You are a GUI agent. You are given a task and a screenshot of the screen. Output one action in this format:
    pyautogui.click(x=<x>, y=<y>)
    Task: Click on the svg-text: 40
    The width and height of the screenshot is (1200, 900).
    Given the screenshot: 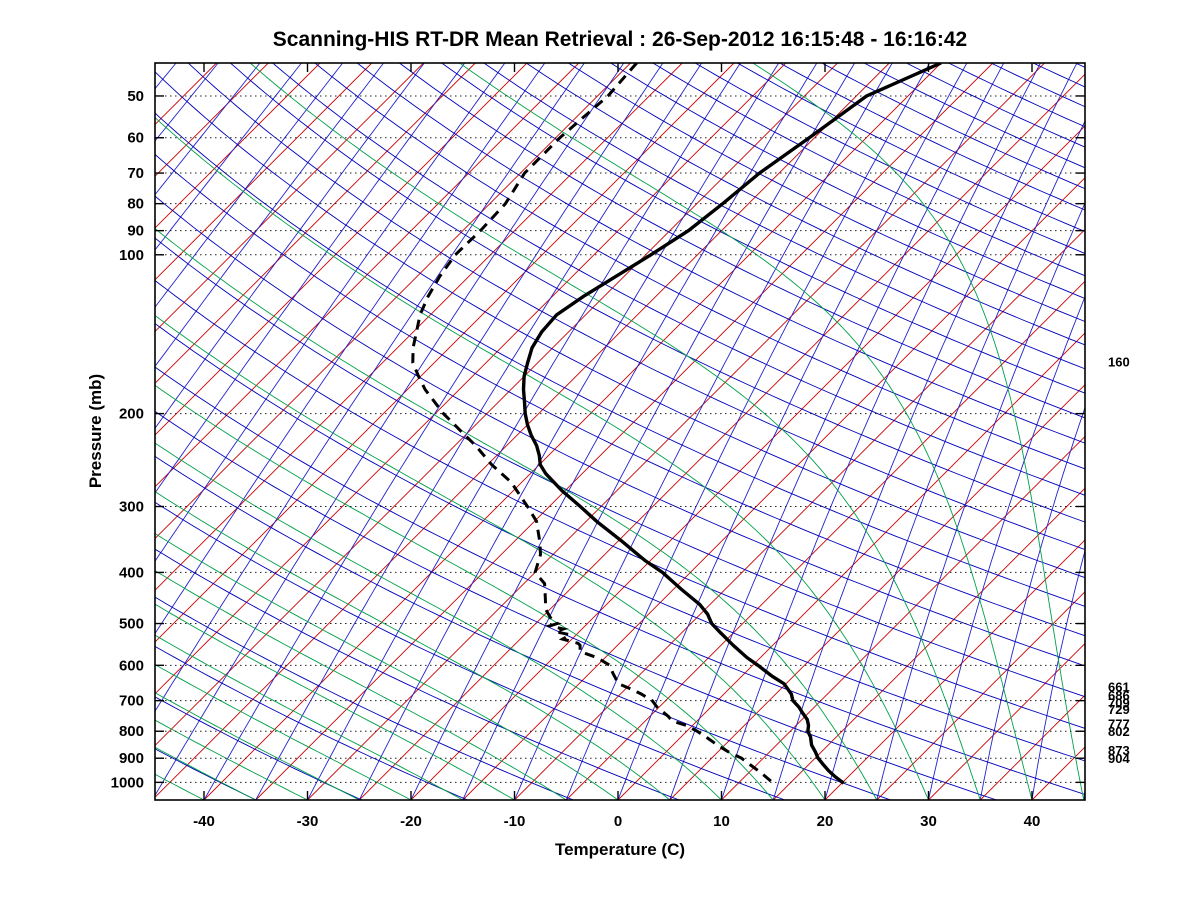 What is the action you would take?
    pyautogui.click(x=1032, y=821)
    